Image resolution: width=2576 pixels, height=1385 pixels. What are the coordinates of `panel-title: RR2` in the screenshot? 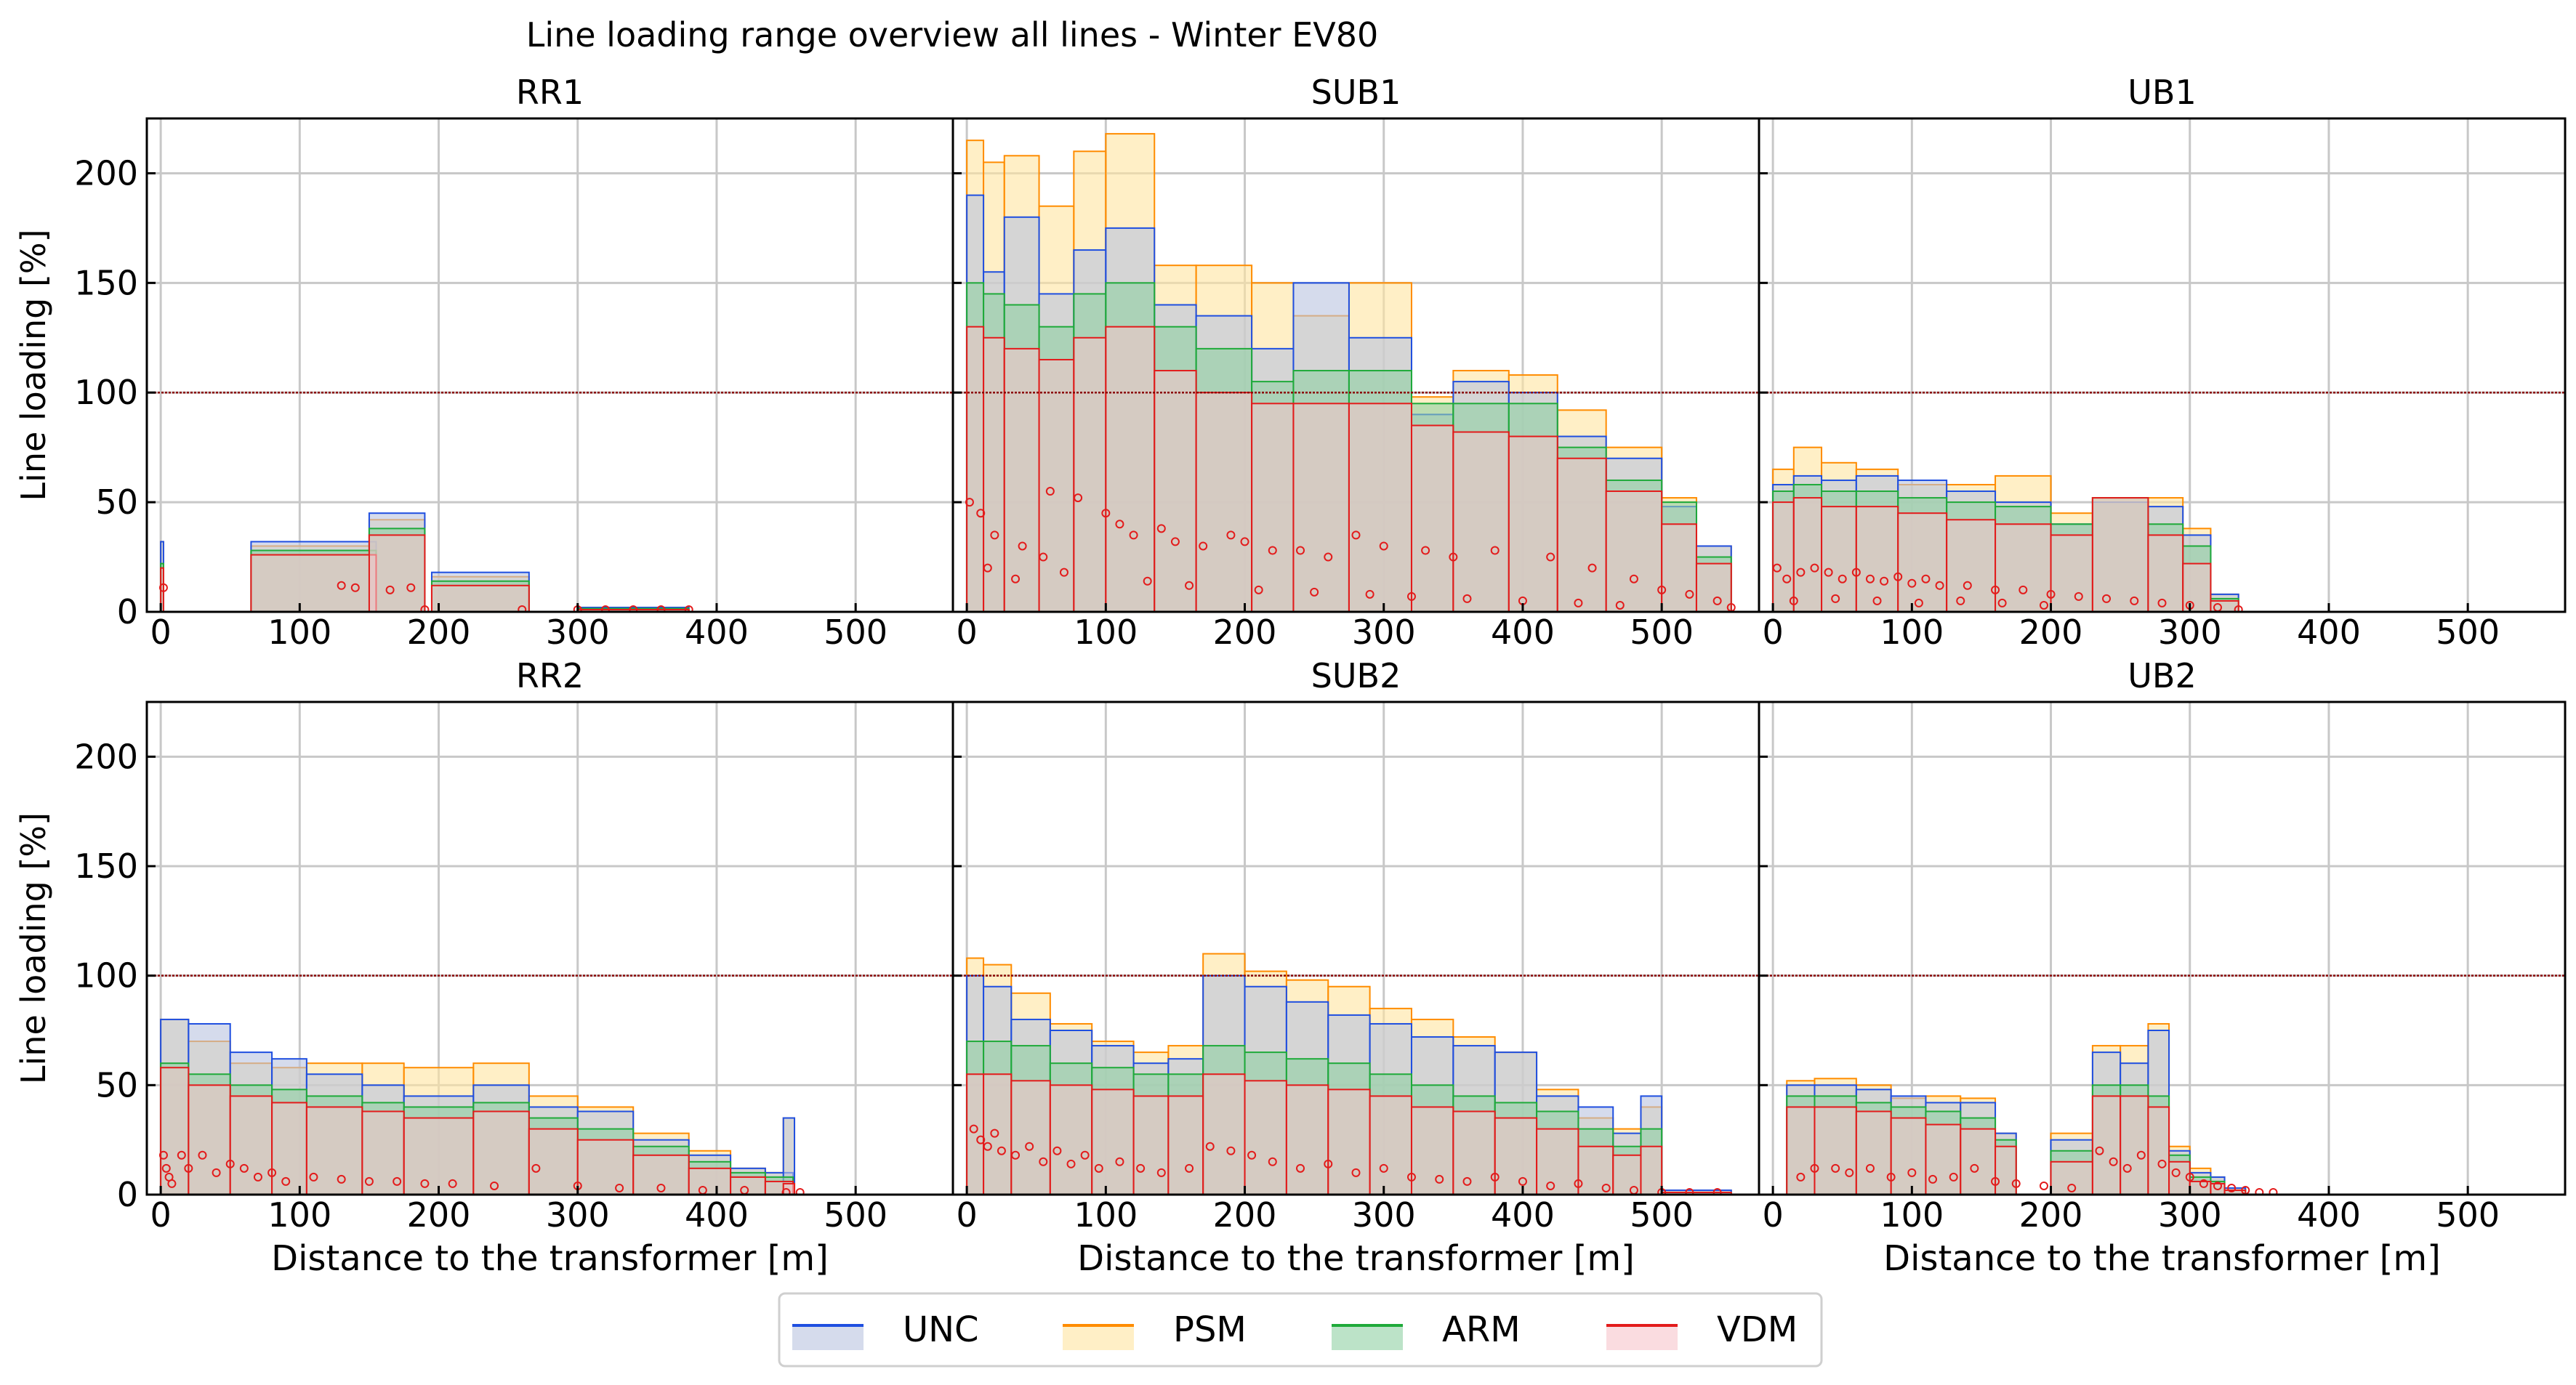 It's located at (550, 675).